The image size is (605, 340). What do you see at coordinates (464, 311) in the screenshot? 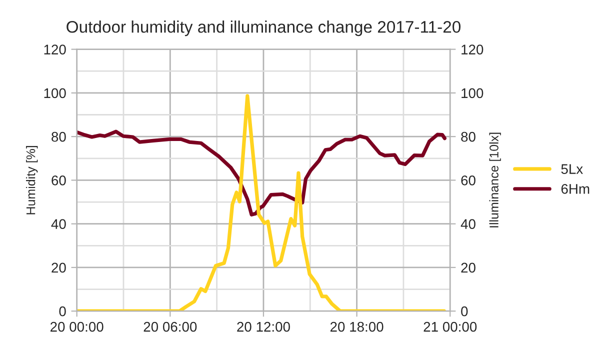
I see `y2-tick-label: 0` at bounding box center [464, 311].